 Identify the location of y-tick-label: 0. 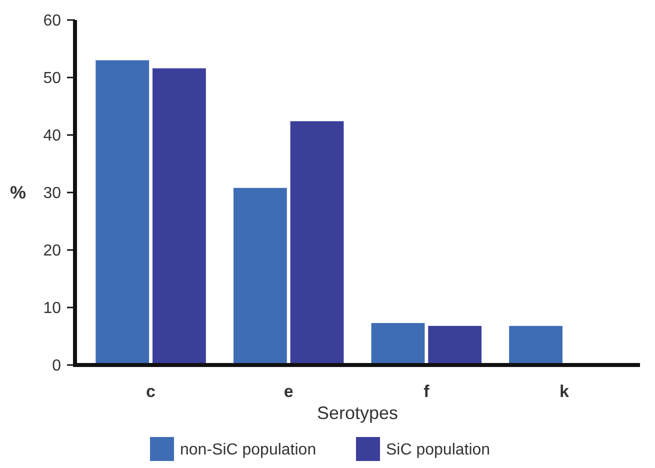
(57, 366).